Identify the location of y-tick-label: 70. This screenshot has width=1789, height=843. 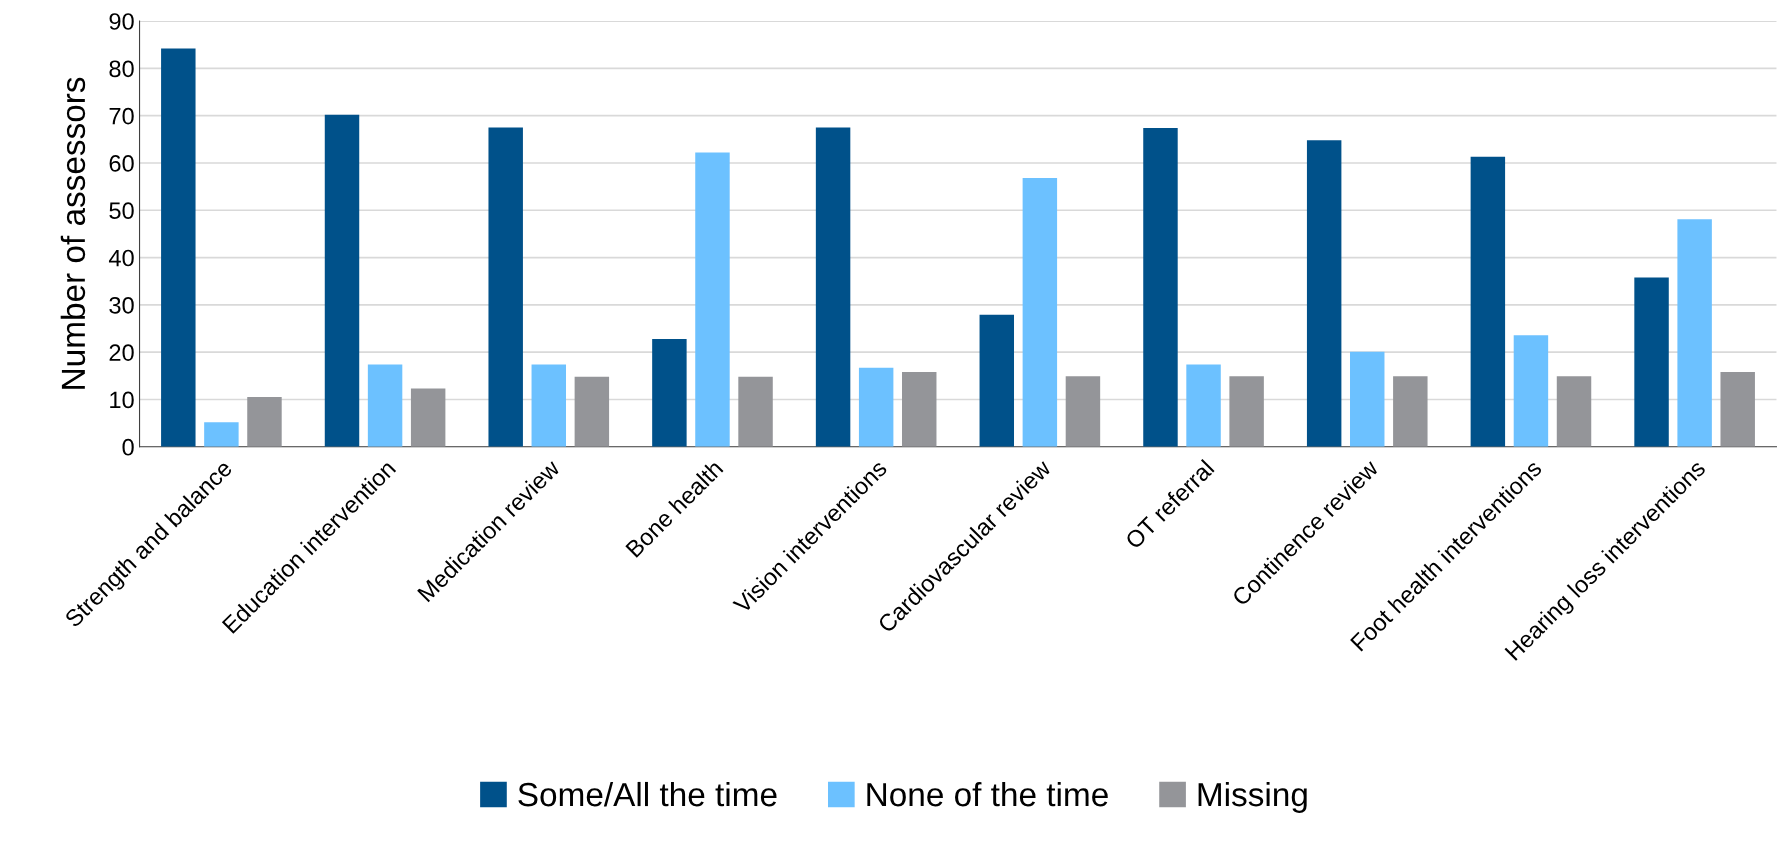
(121, 116).